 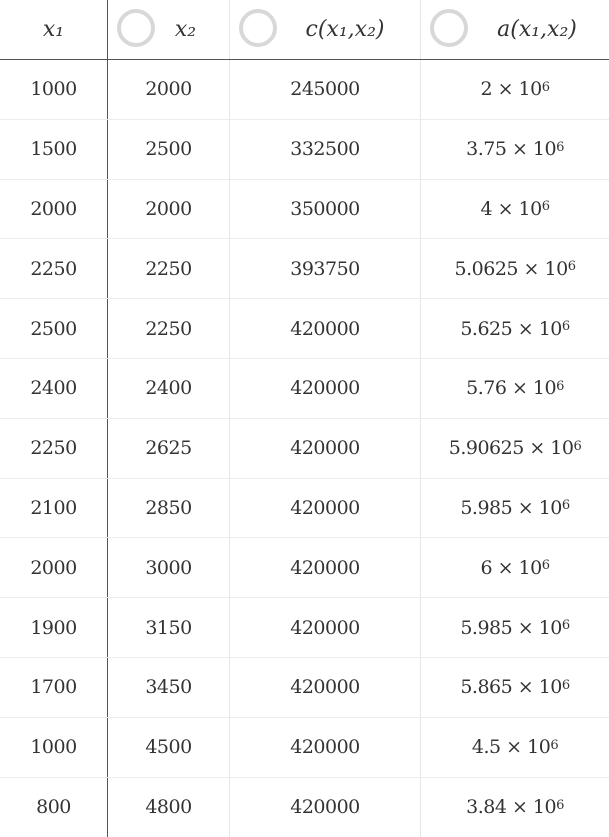 I want to click on cell-a-mantissa: 5.76 × 10, so click(x=511, y=388).